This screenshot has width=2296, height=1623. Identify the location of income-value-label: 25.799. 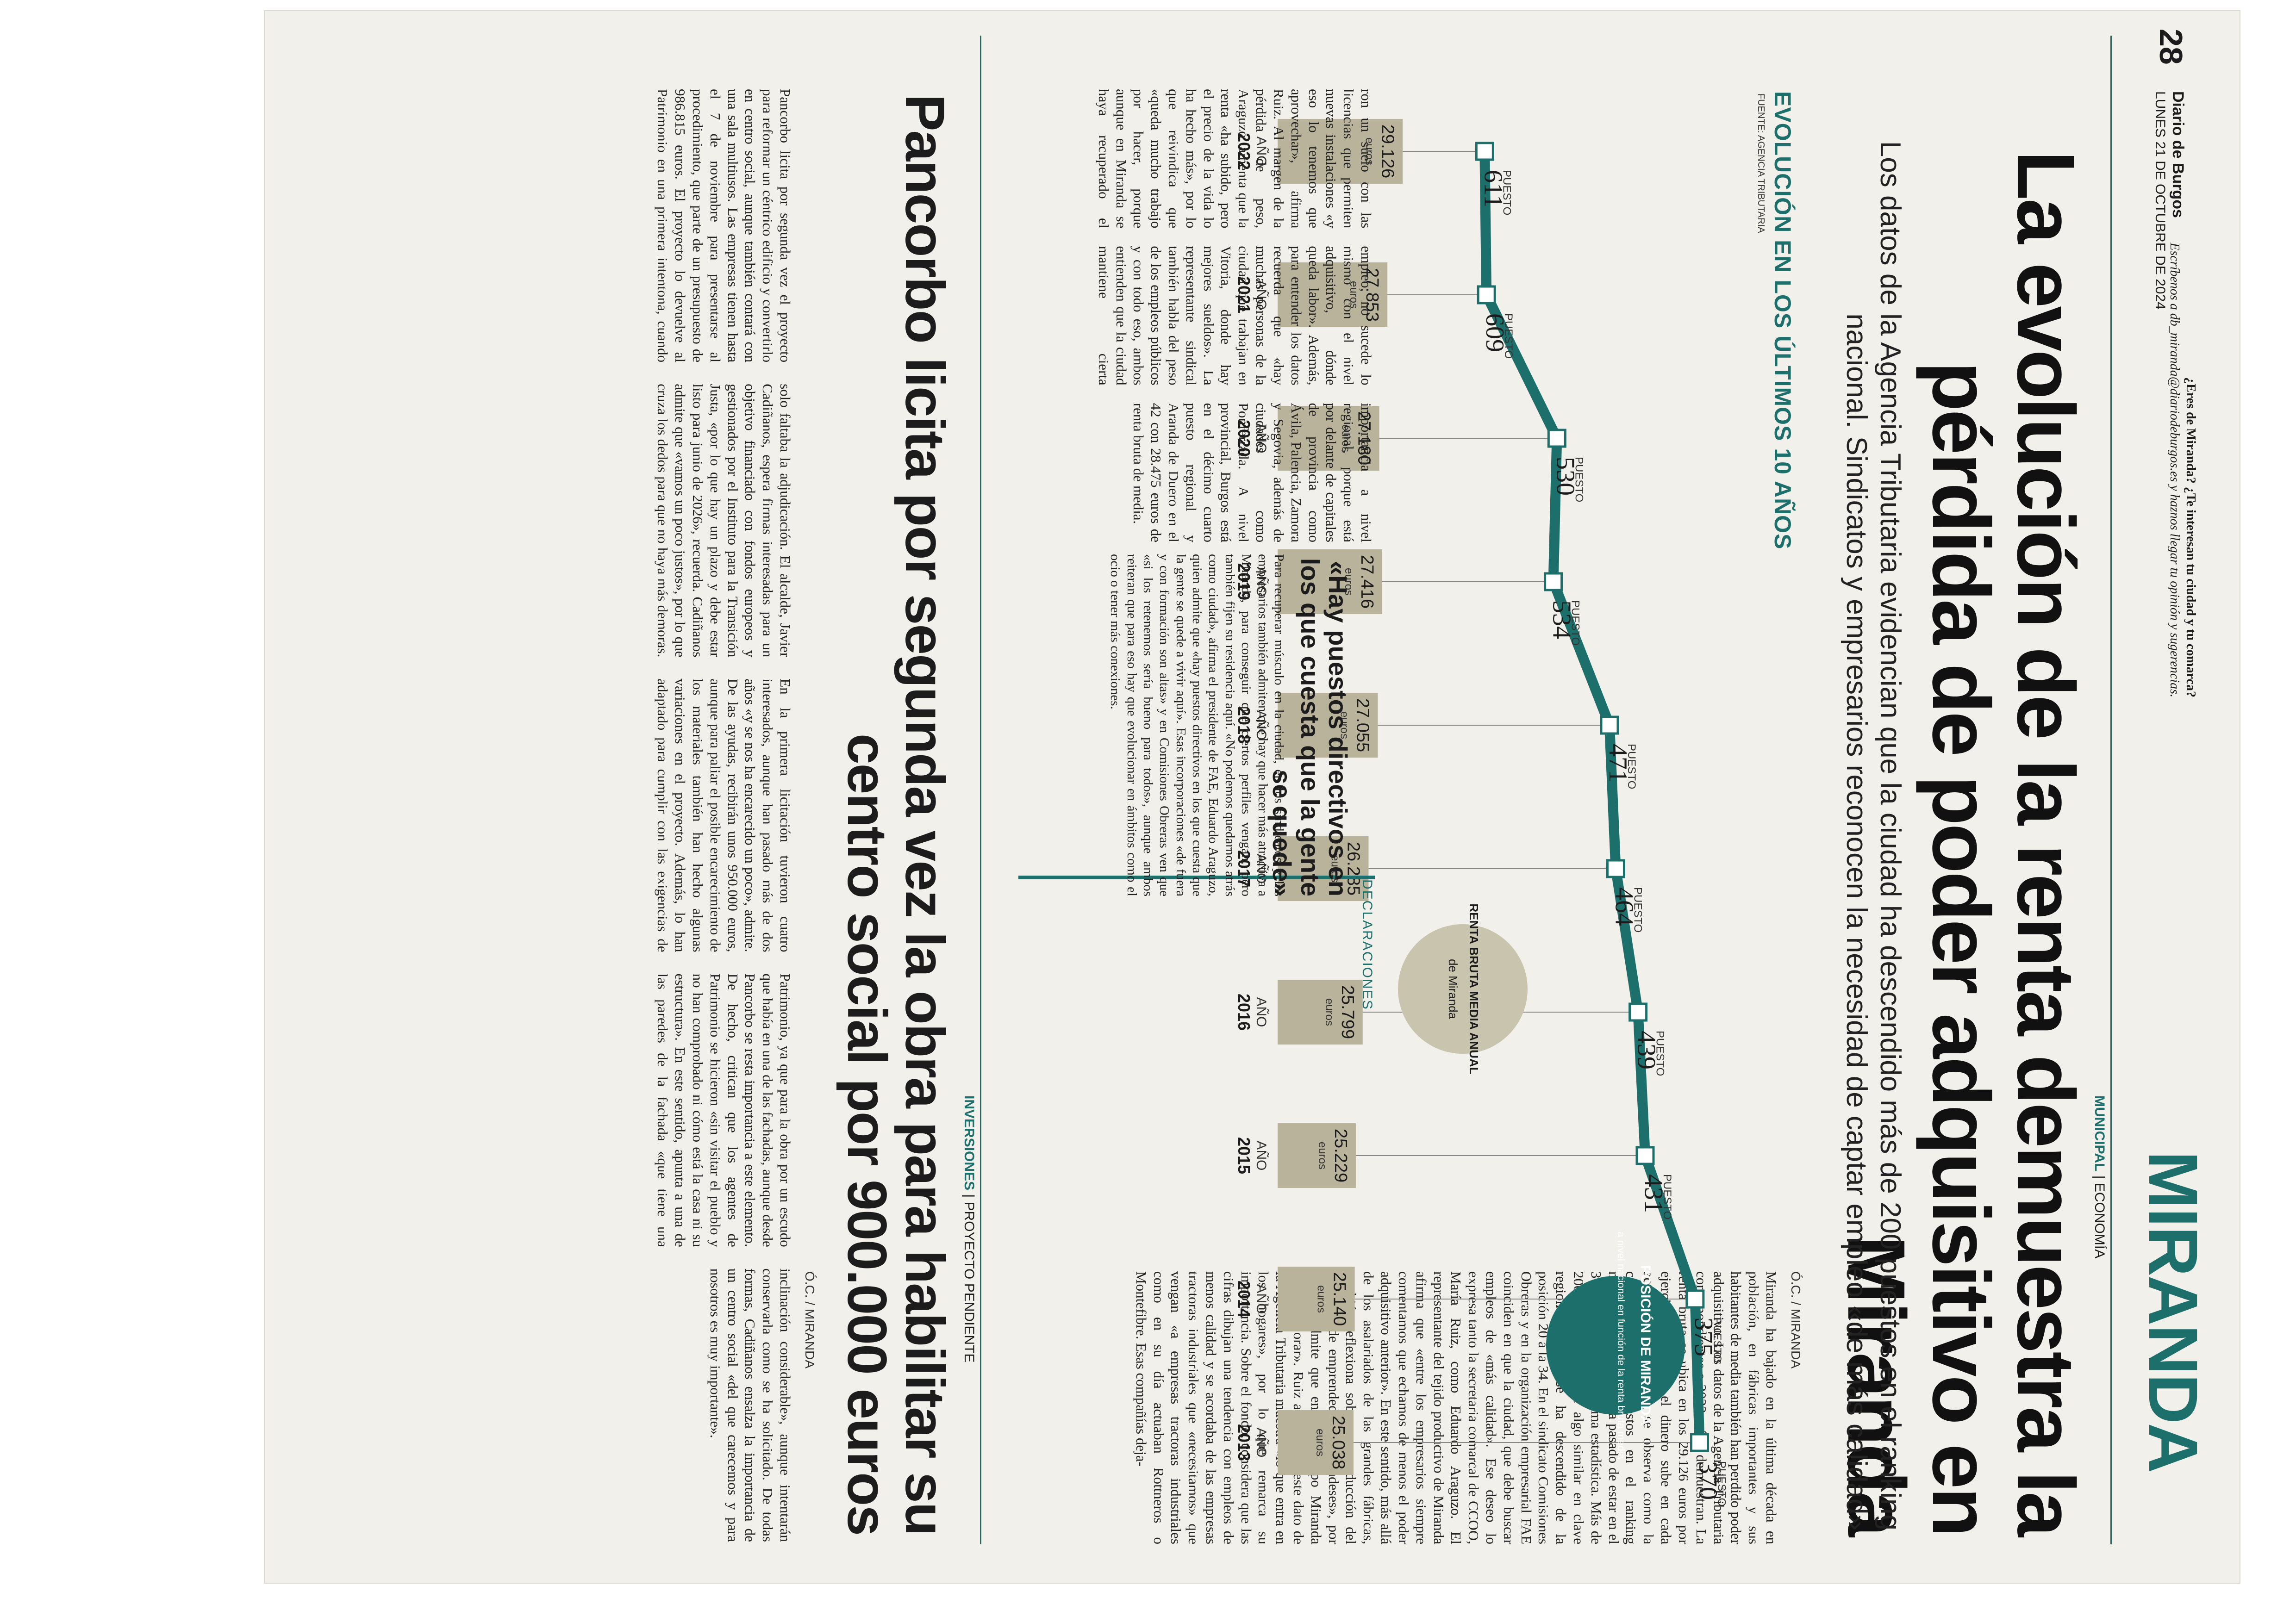
(1347, 1012).